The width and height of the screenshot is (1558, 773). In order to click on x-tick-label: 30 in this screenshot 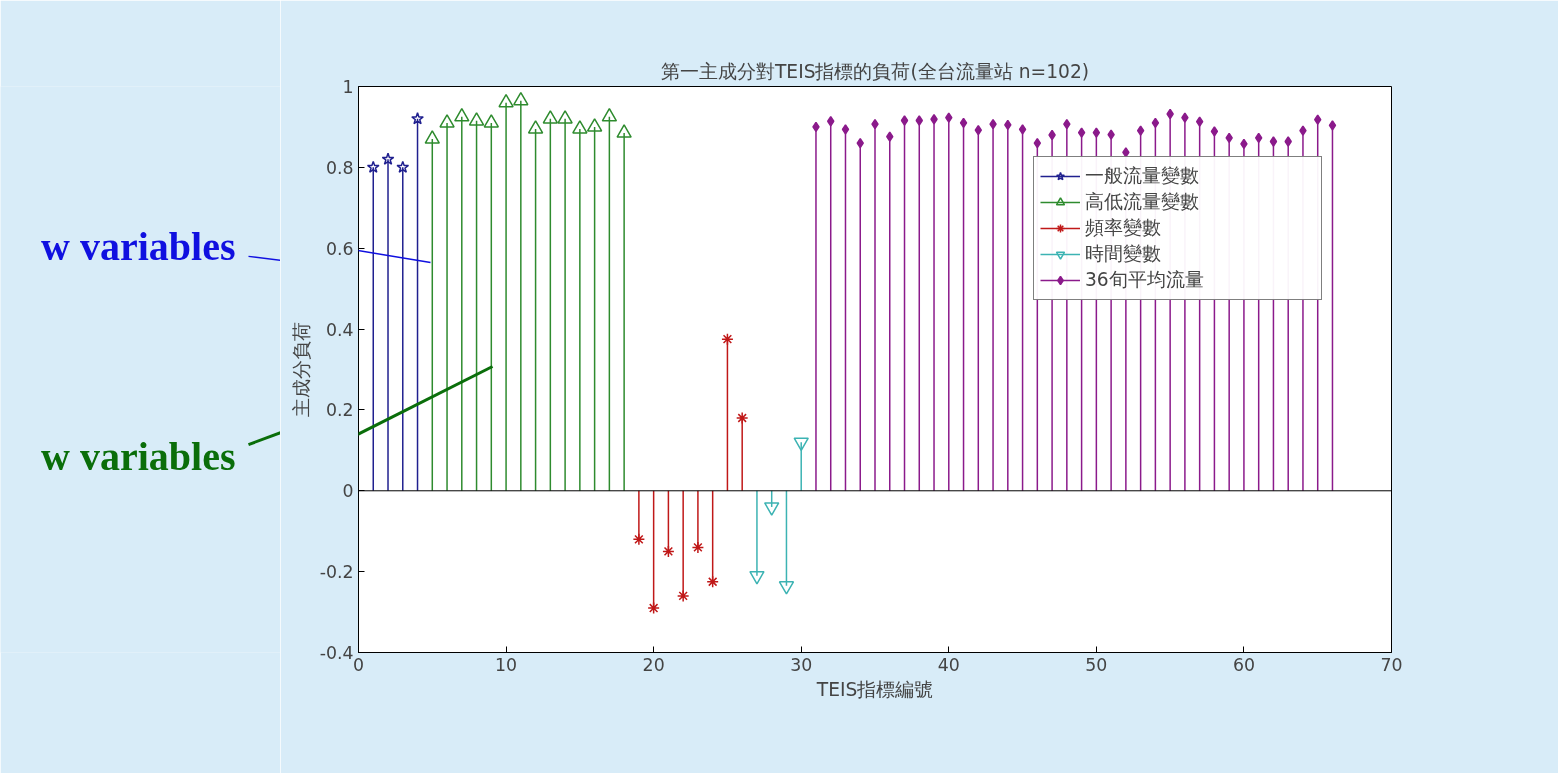, I will do `click(801, 664)`.